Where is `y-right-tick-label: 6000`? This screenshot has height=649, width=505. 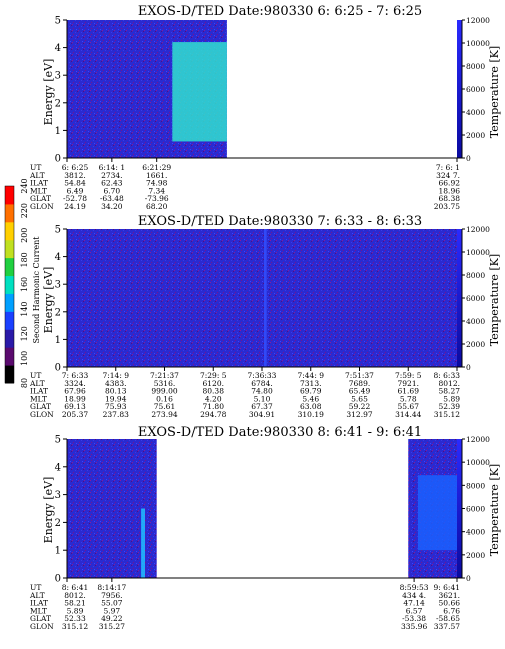 y-right-tick-label: 6000 is located at coordinates (475, 509).